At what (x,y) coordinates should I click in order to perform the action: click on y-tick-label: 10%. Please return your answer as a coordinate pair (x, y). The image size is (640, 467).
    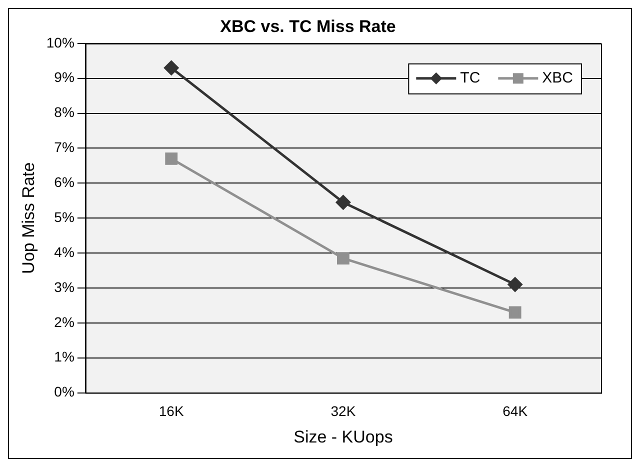
    Looking at the image, I should click on (60, 42).